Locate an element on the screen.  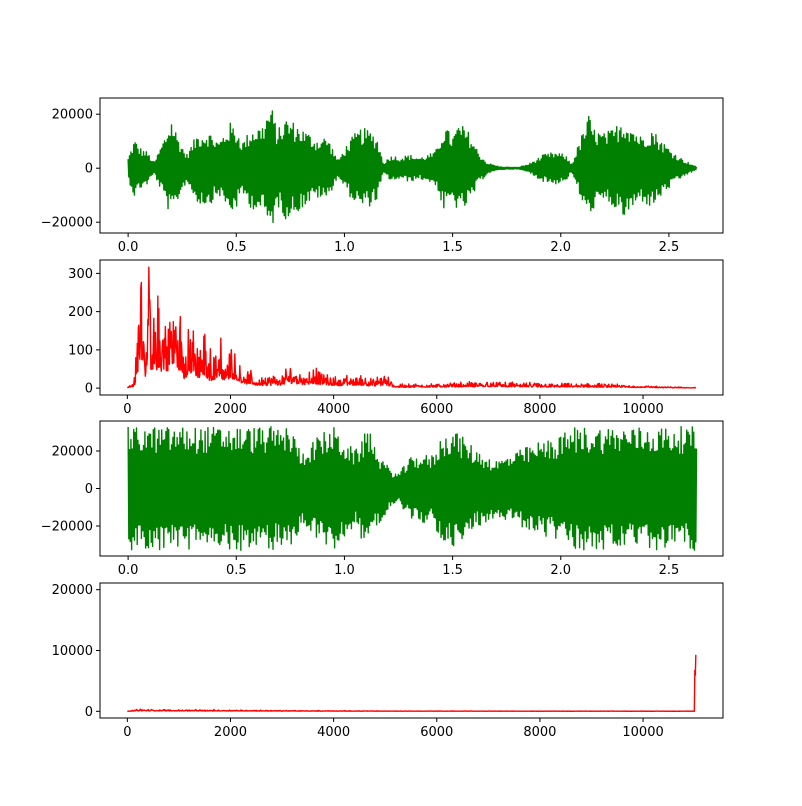
y-tick-label: 300 is located at coordinates (80, 274).